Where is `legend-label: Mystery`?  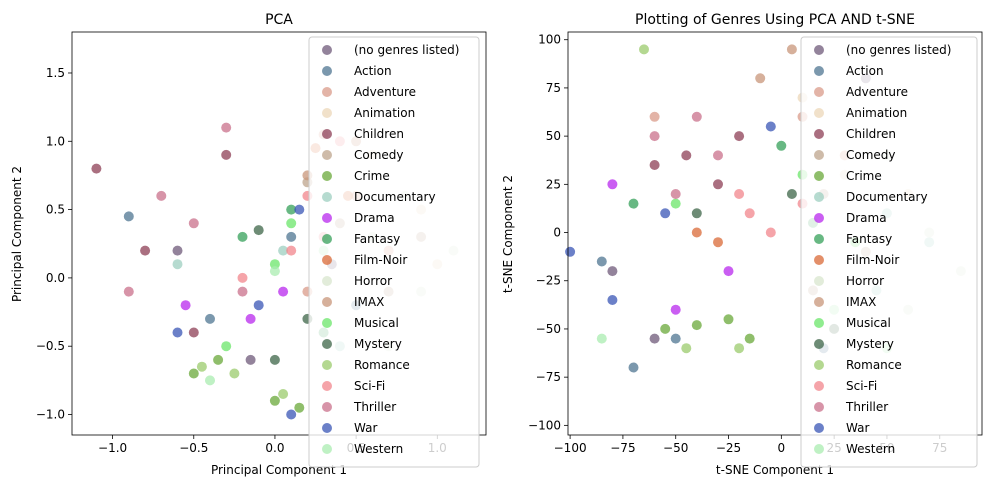 legend-label: Mystery is located at coordinates (870, 344).